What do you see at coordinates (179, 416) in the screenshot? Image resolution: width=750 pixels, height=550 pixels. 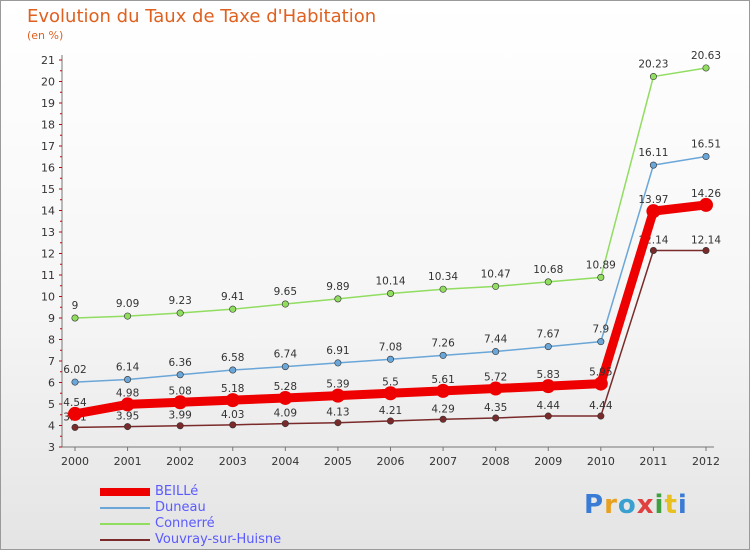 I see `data-label: 3.99` at bounding box center [179, 416].